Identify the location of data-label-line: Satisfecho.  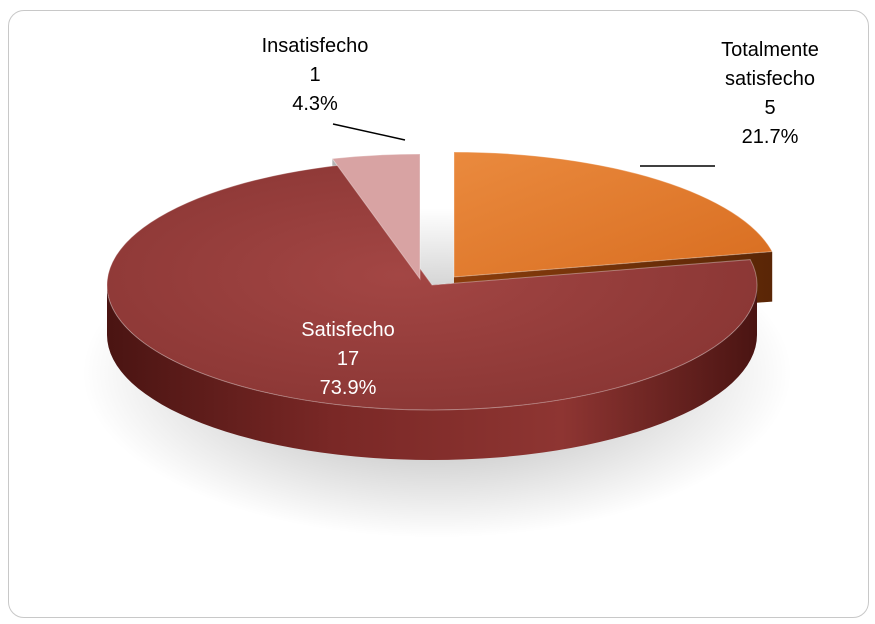
(347, 330).